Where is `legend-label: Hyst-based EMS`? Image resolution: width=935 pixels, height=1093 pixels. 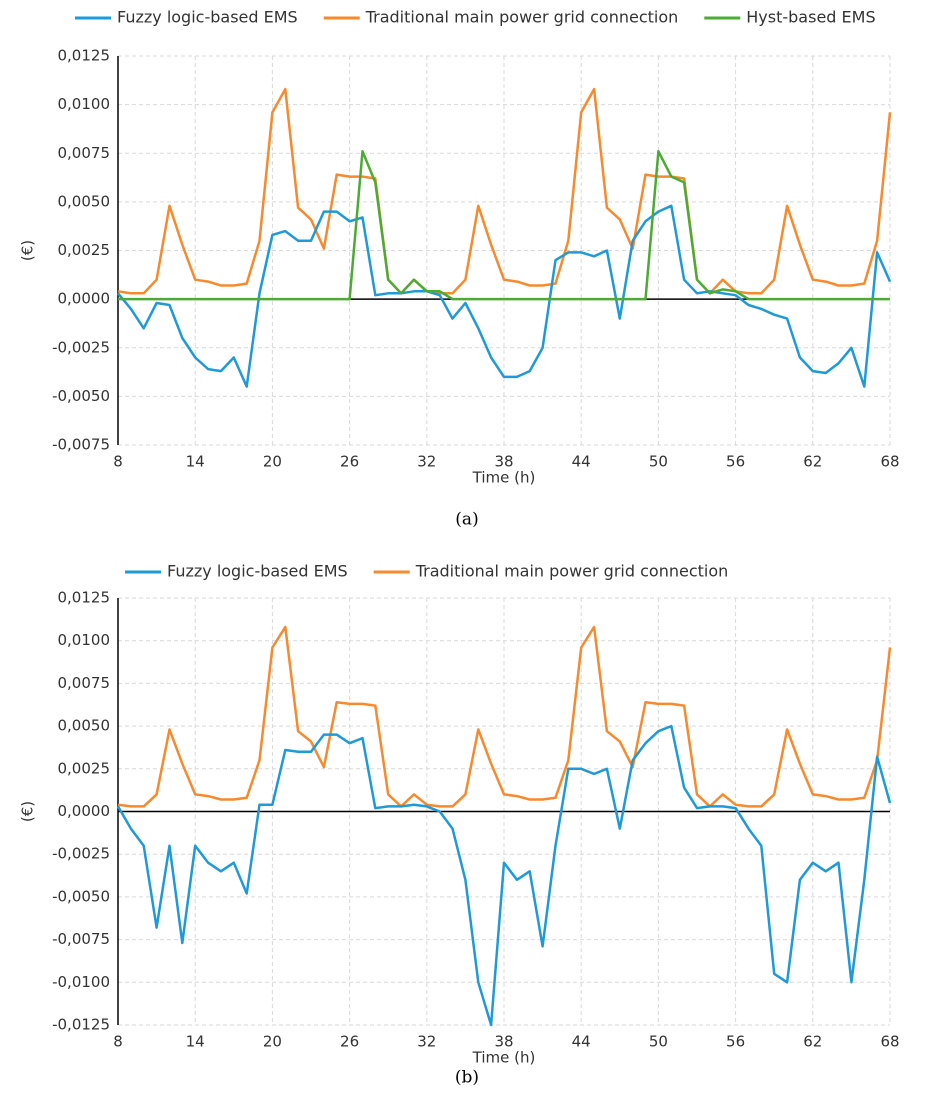 legend-label: Hyst-based EMS is located at coordinates (810, 17).